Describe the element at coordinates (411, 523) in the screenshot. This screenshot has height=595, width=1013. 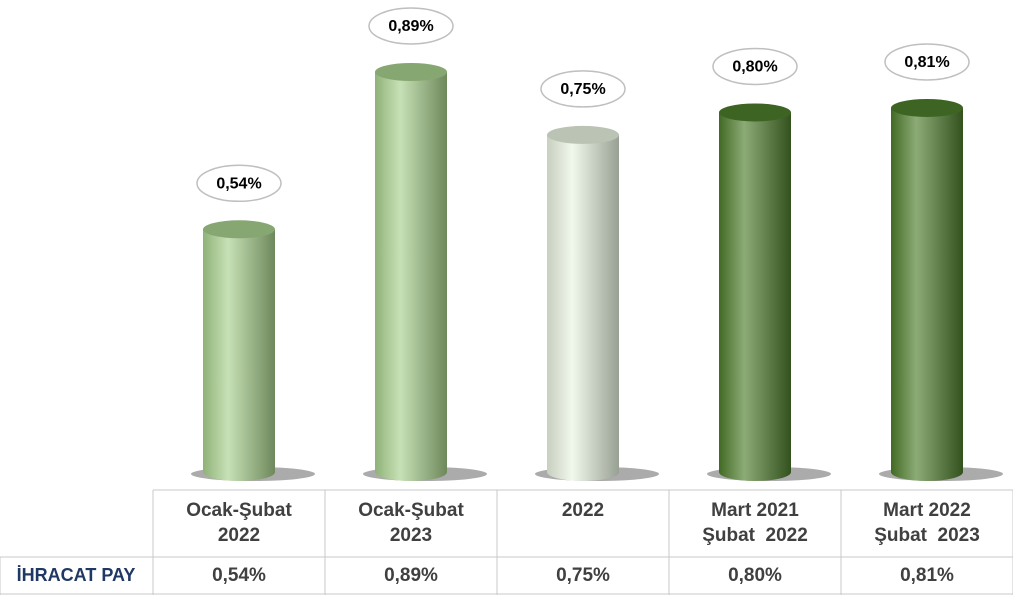
I see `category-label: Ocak-Şubat 2023` at that location.